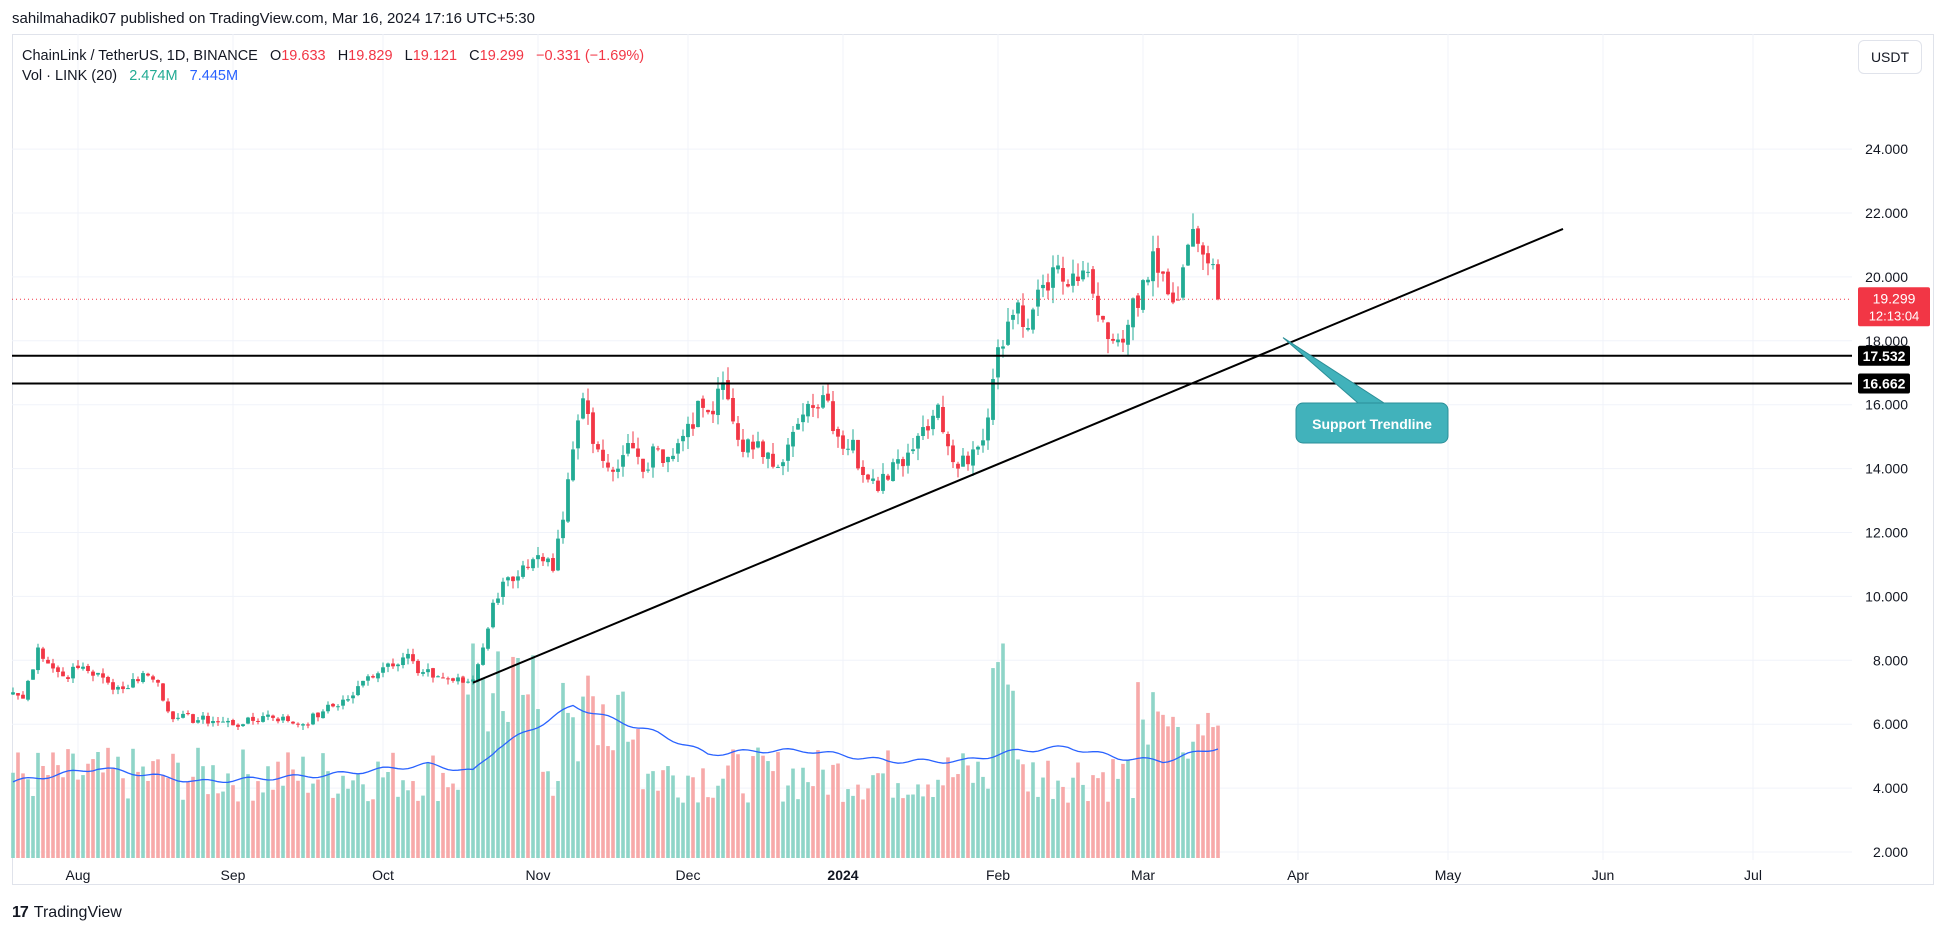 Image resolution: width=1946 pixels, height=937 pixels. What do you see at coordinates (1372, 423) in the screenshot?
I see `annotation-box` at bounding box center [1372, 423].